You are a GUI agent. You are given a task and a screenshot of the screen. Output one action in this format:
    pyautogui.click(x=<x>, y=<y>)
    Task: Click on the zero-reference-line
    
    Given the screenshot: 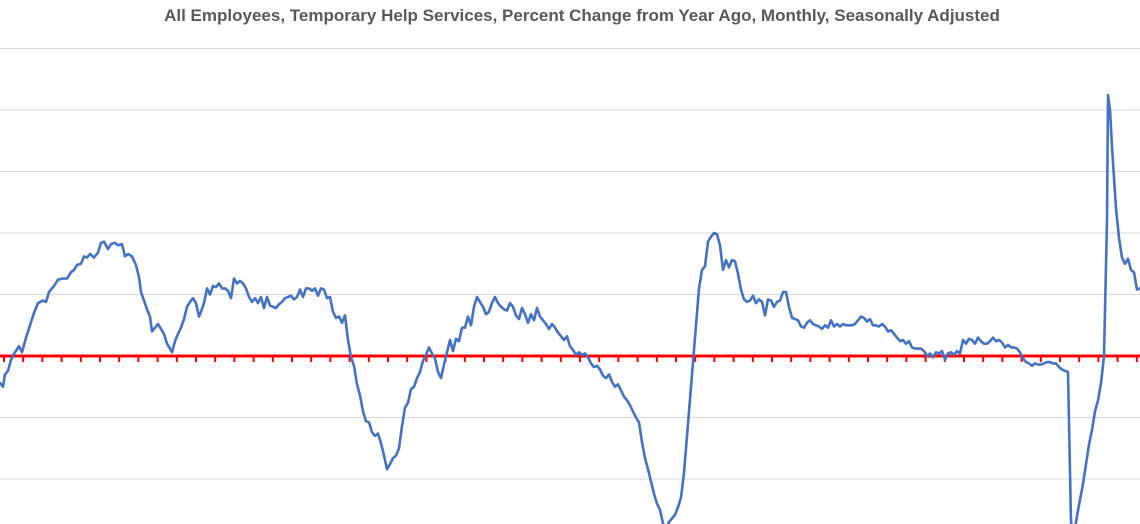 What is the action you would take?
    pyautogui.click(x=570, y=358)
    